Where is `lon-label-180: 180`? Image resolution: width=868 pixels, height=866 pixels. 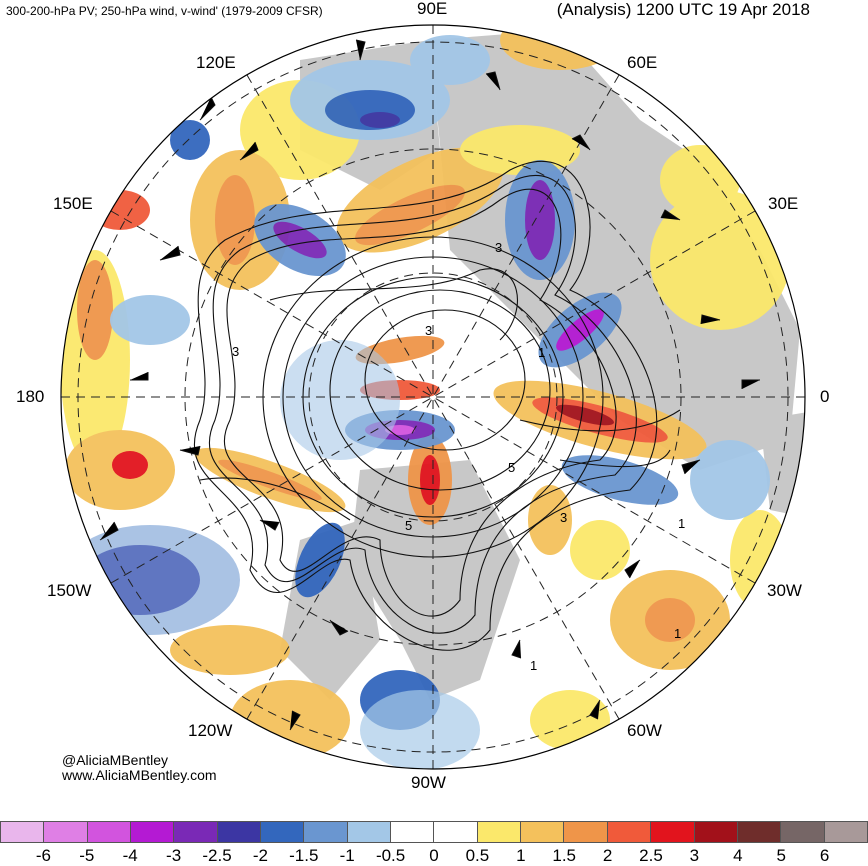 lon-label-180: 180 is located at coordinates (30, 396).